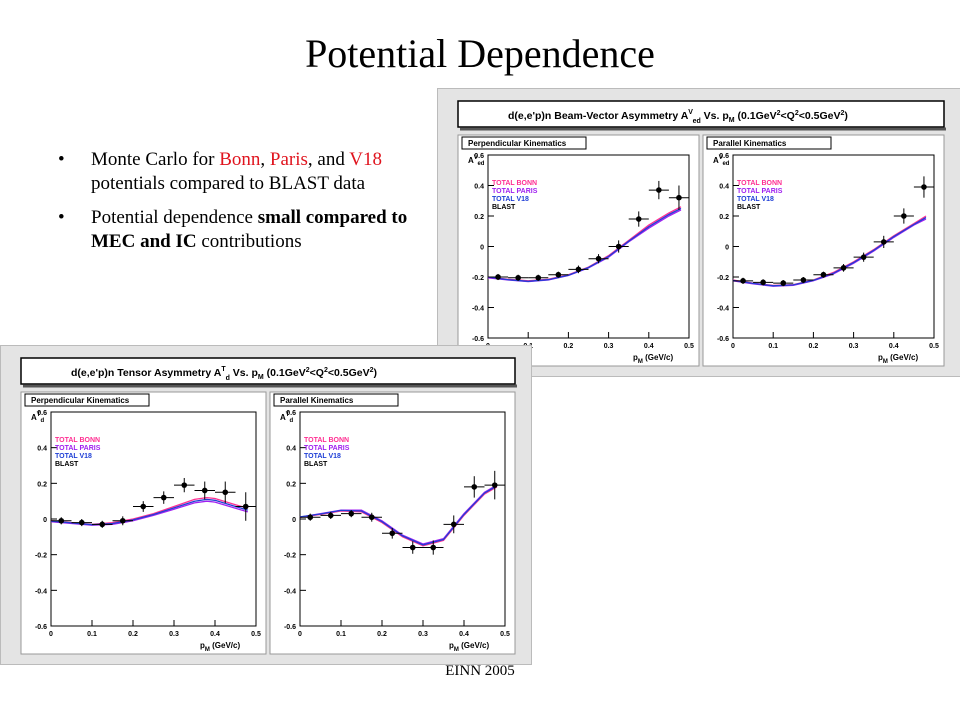  Describe the element at coordinates (288, 159) in the screenshot. I see `paris-label: Paris` at that location.